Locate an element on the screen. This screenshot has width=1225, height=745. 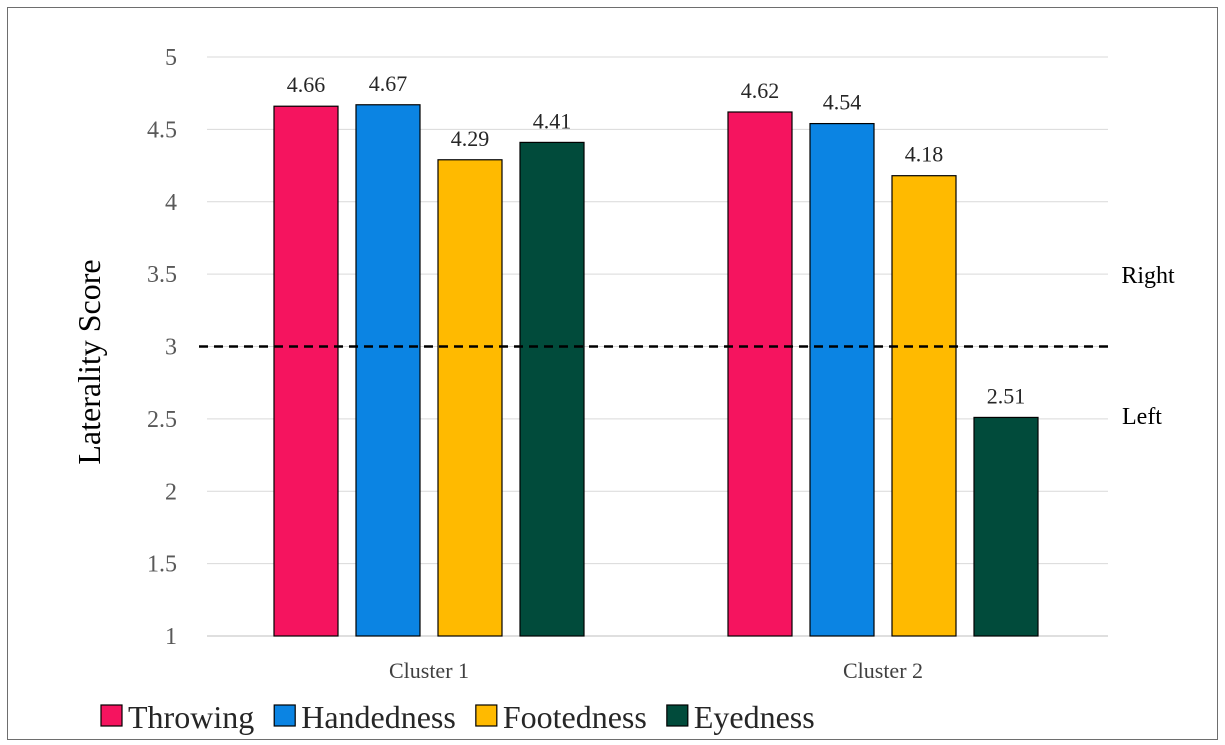
data-label: 2.51 is located at coordinates (1006, 395).